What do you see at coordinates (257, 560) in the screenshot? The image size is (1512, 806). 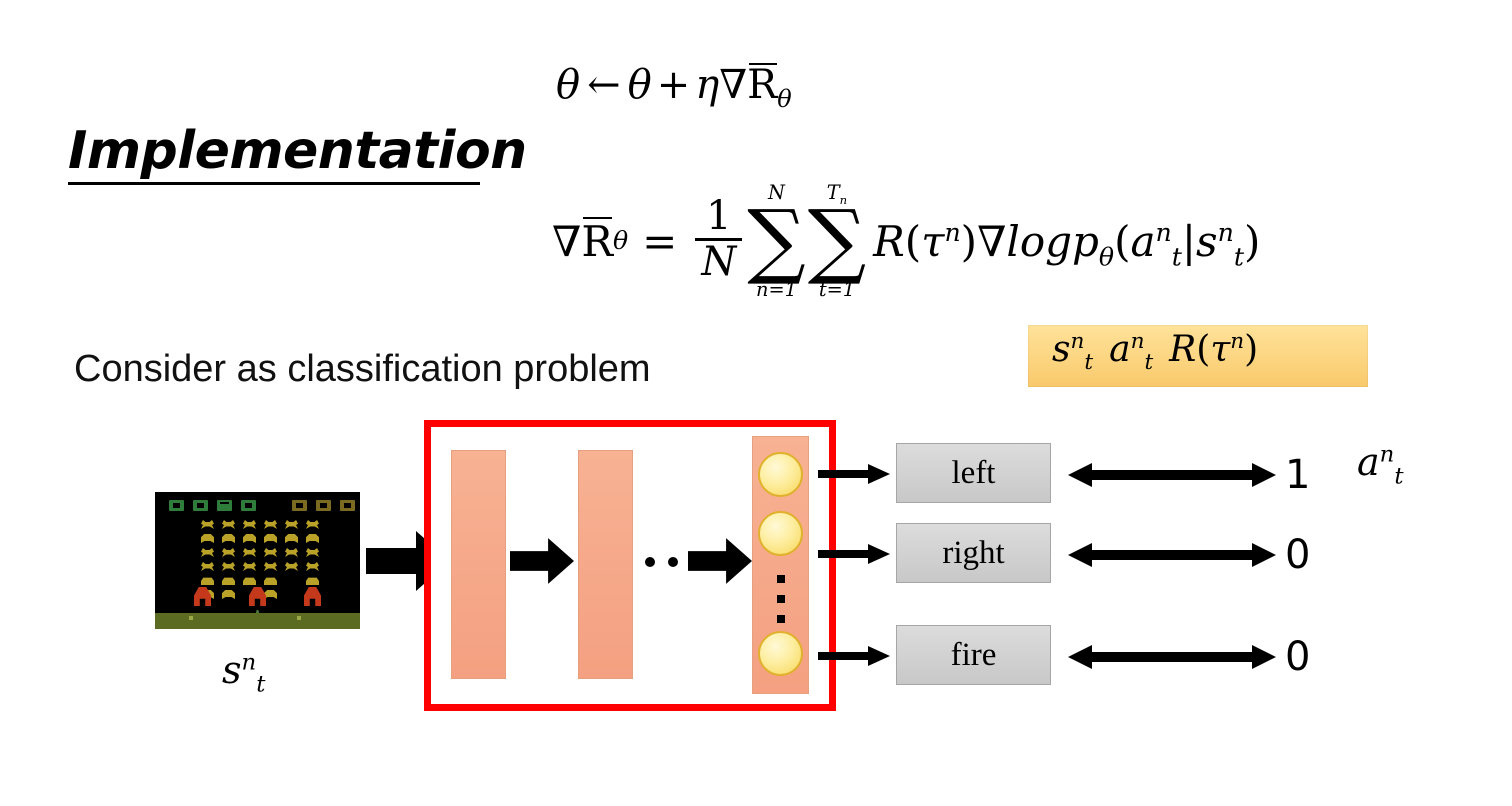 I see `atari-game-screenshot` at bounding box center [257, 560].